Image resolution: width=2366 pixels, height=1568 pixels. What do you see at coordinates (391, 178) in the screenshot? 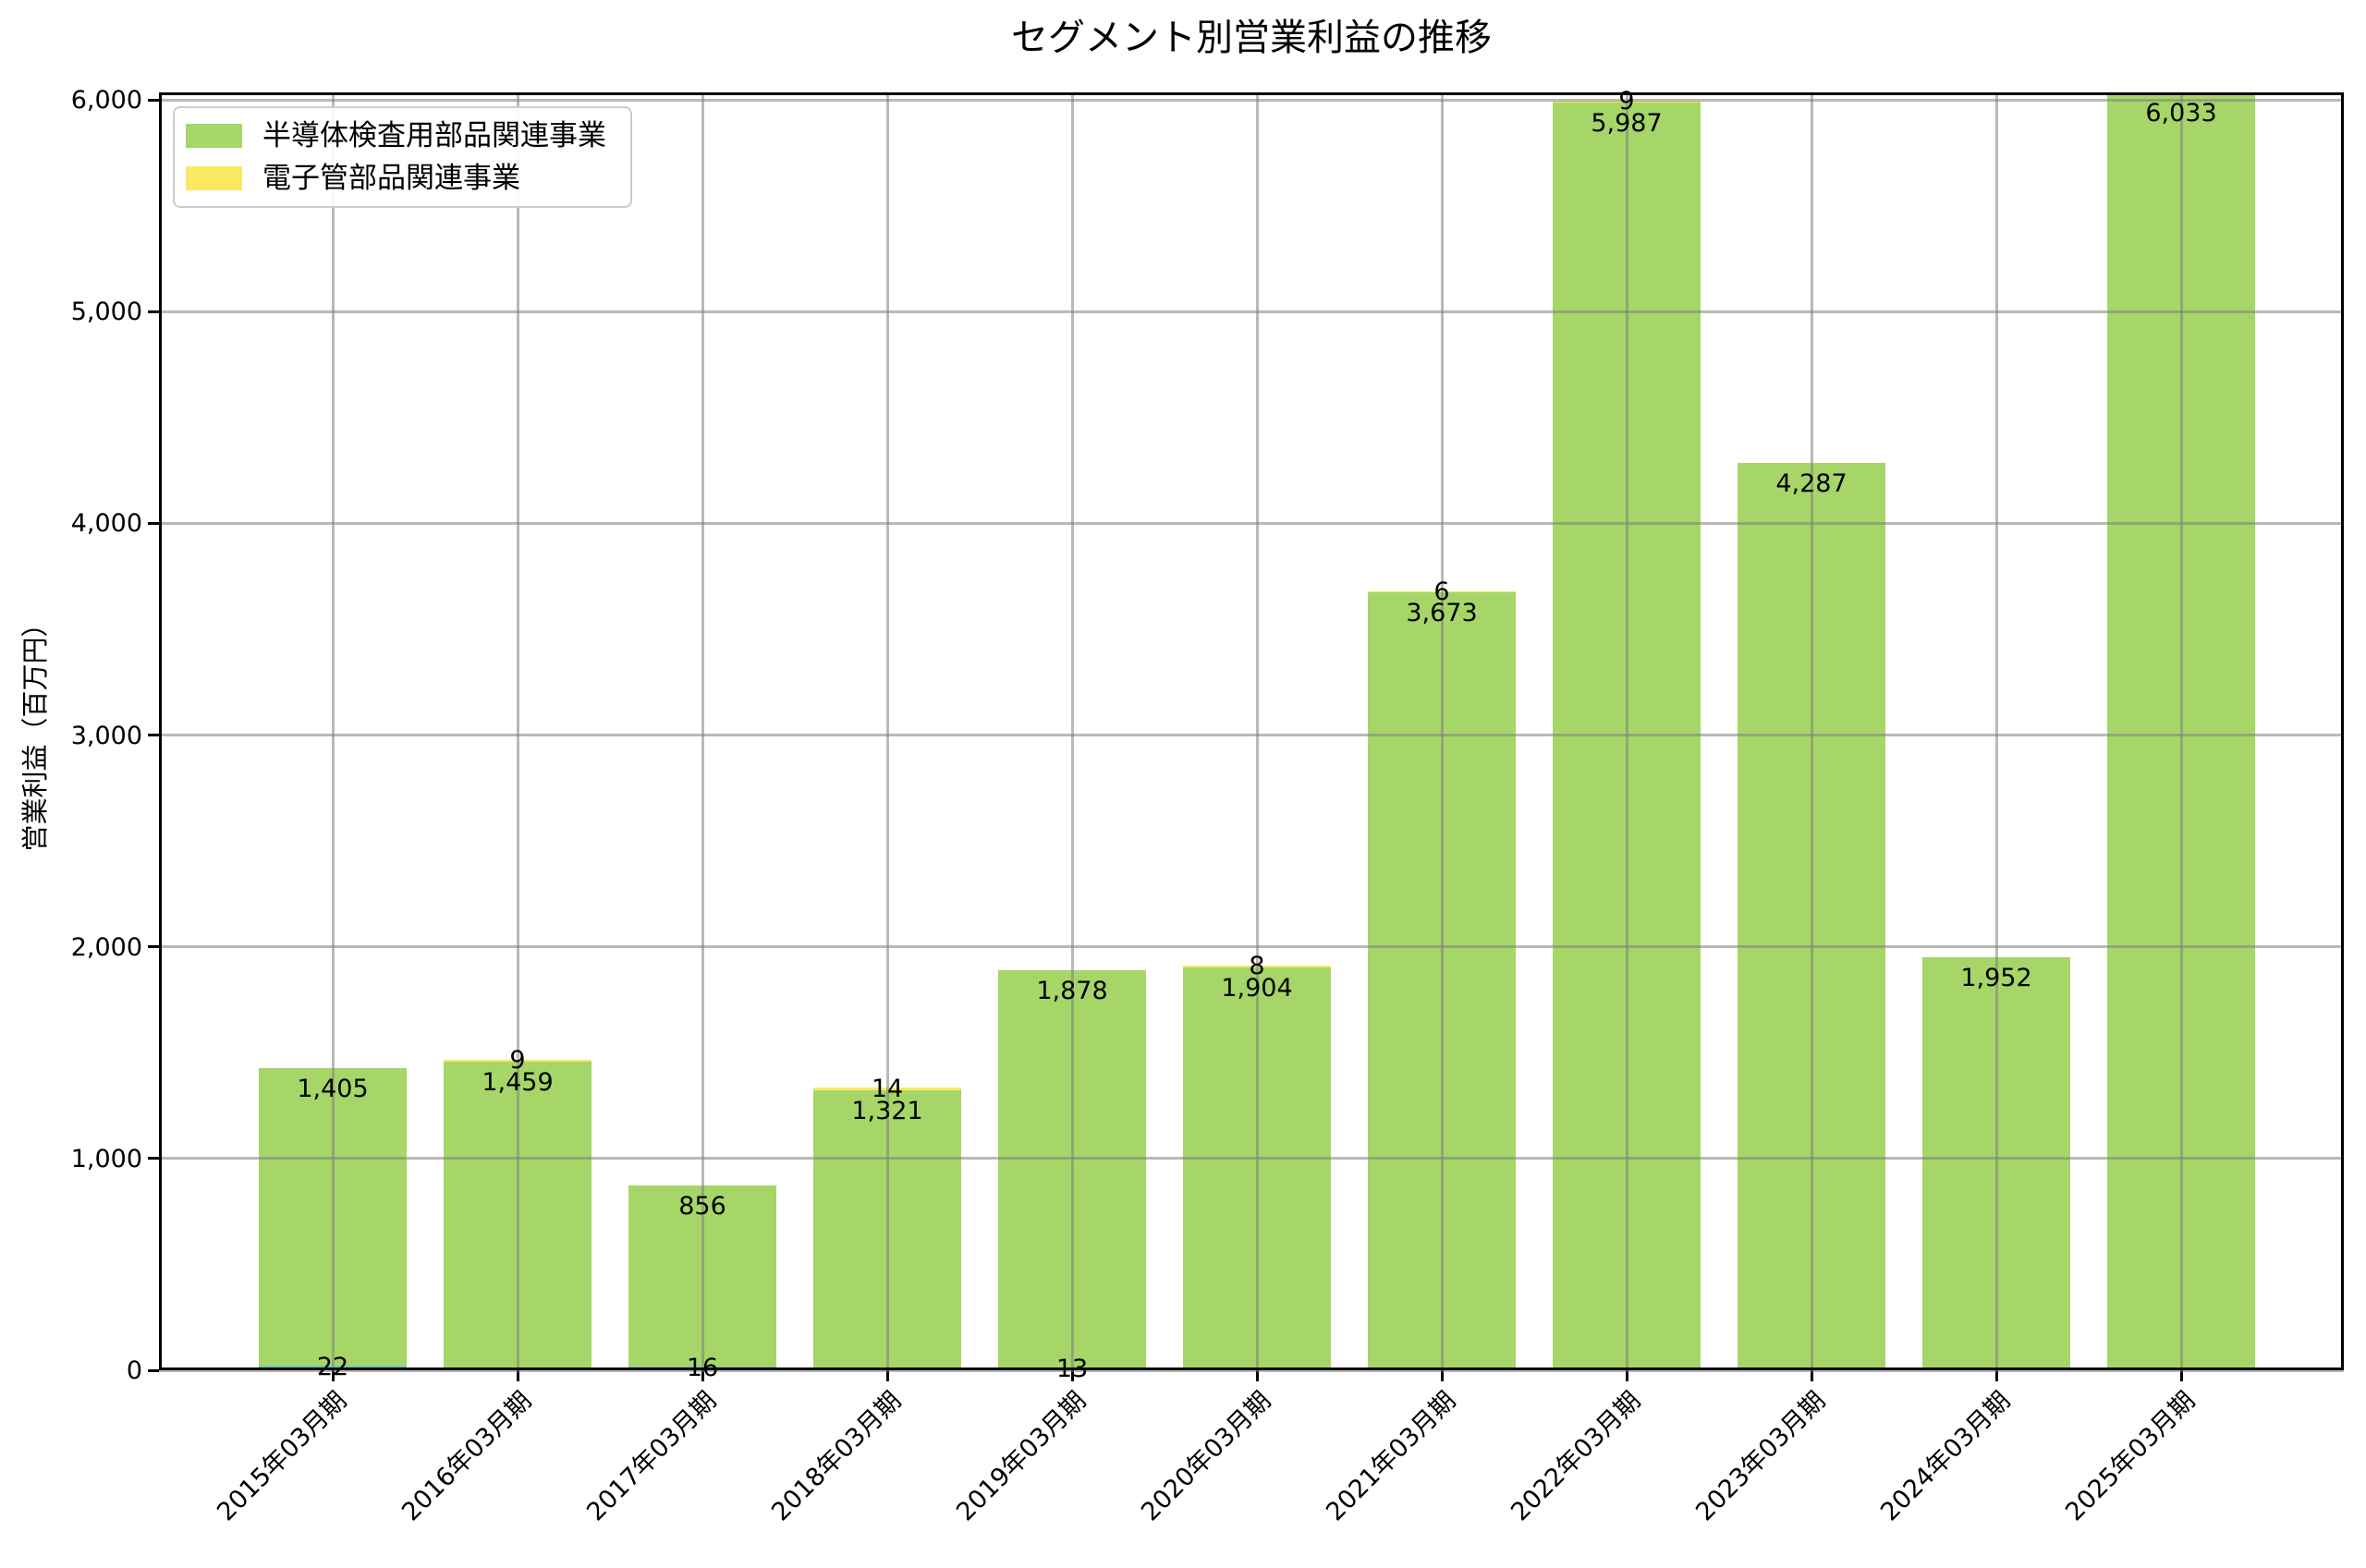
I see `legend-label-electron-tube: 電子管部品関連事業` at bounding box center [391, 178].